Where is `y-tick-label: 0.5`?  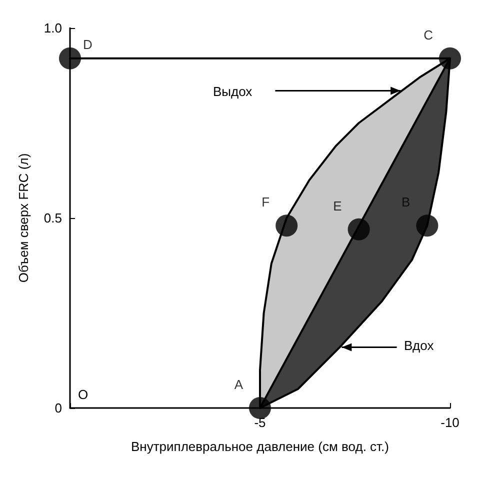 y-tick-label: 0.5 is located at coordinates (53, 218).